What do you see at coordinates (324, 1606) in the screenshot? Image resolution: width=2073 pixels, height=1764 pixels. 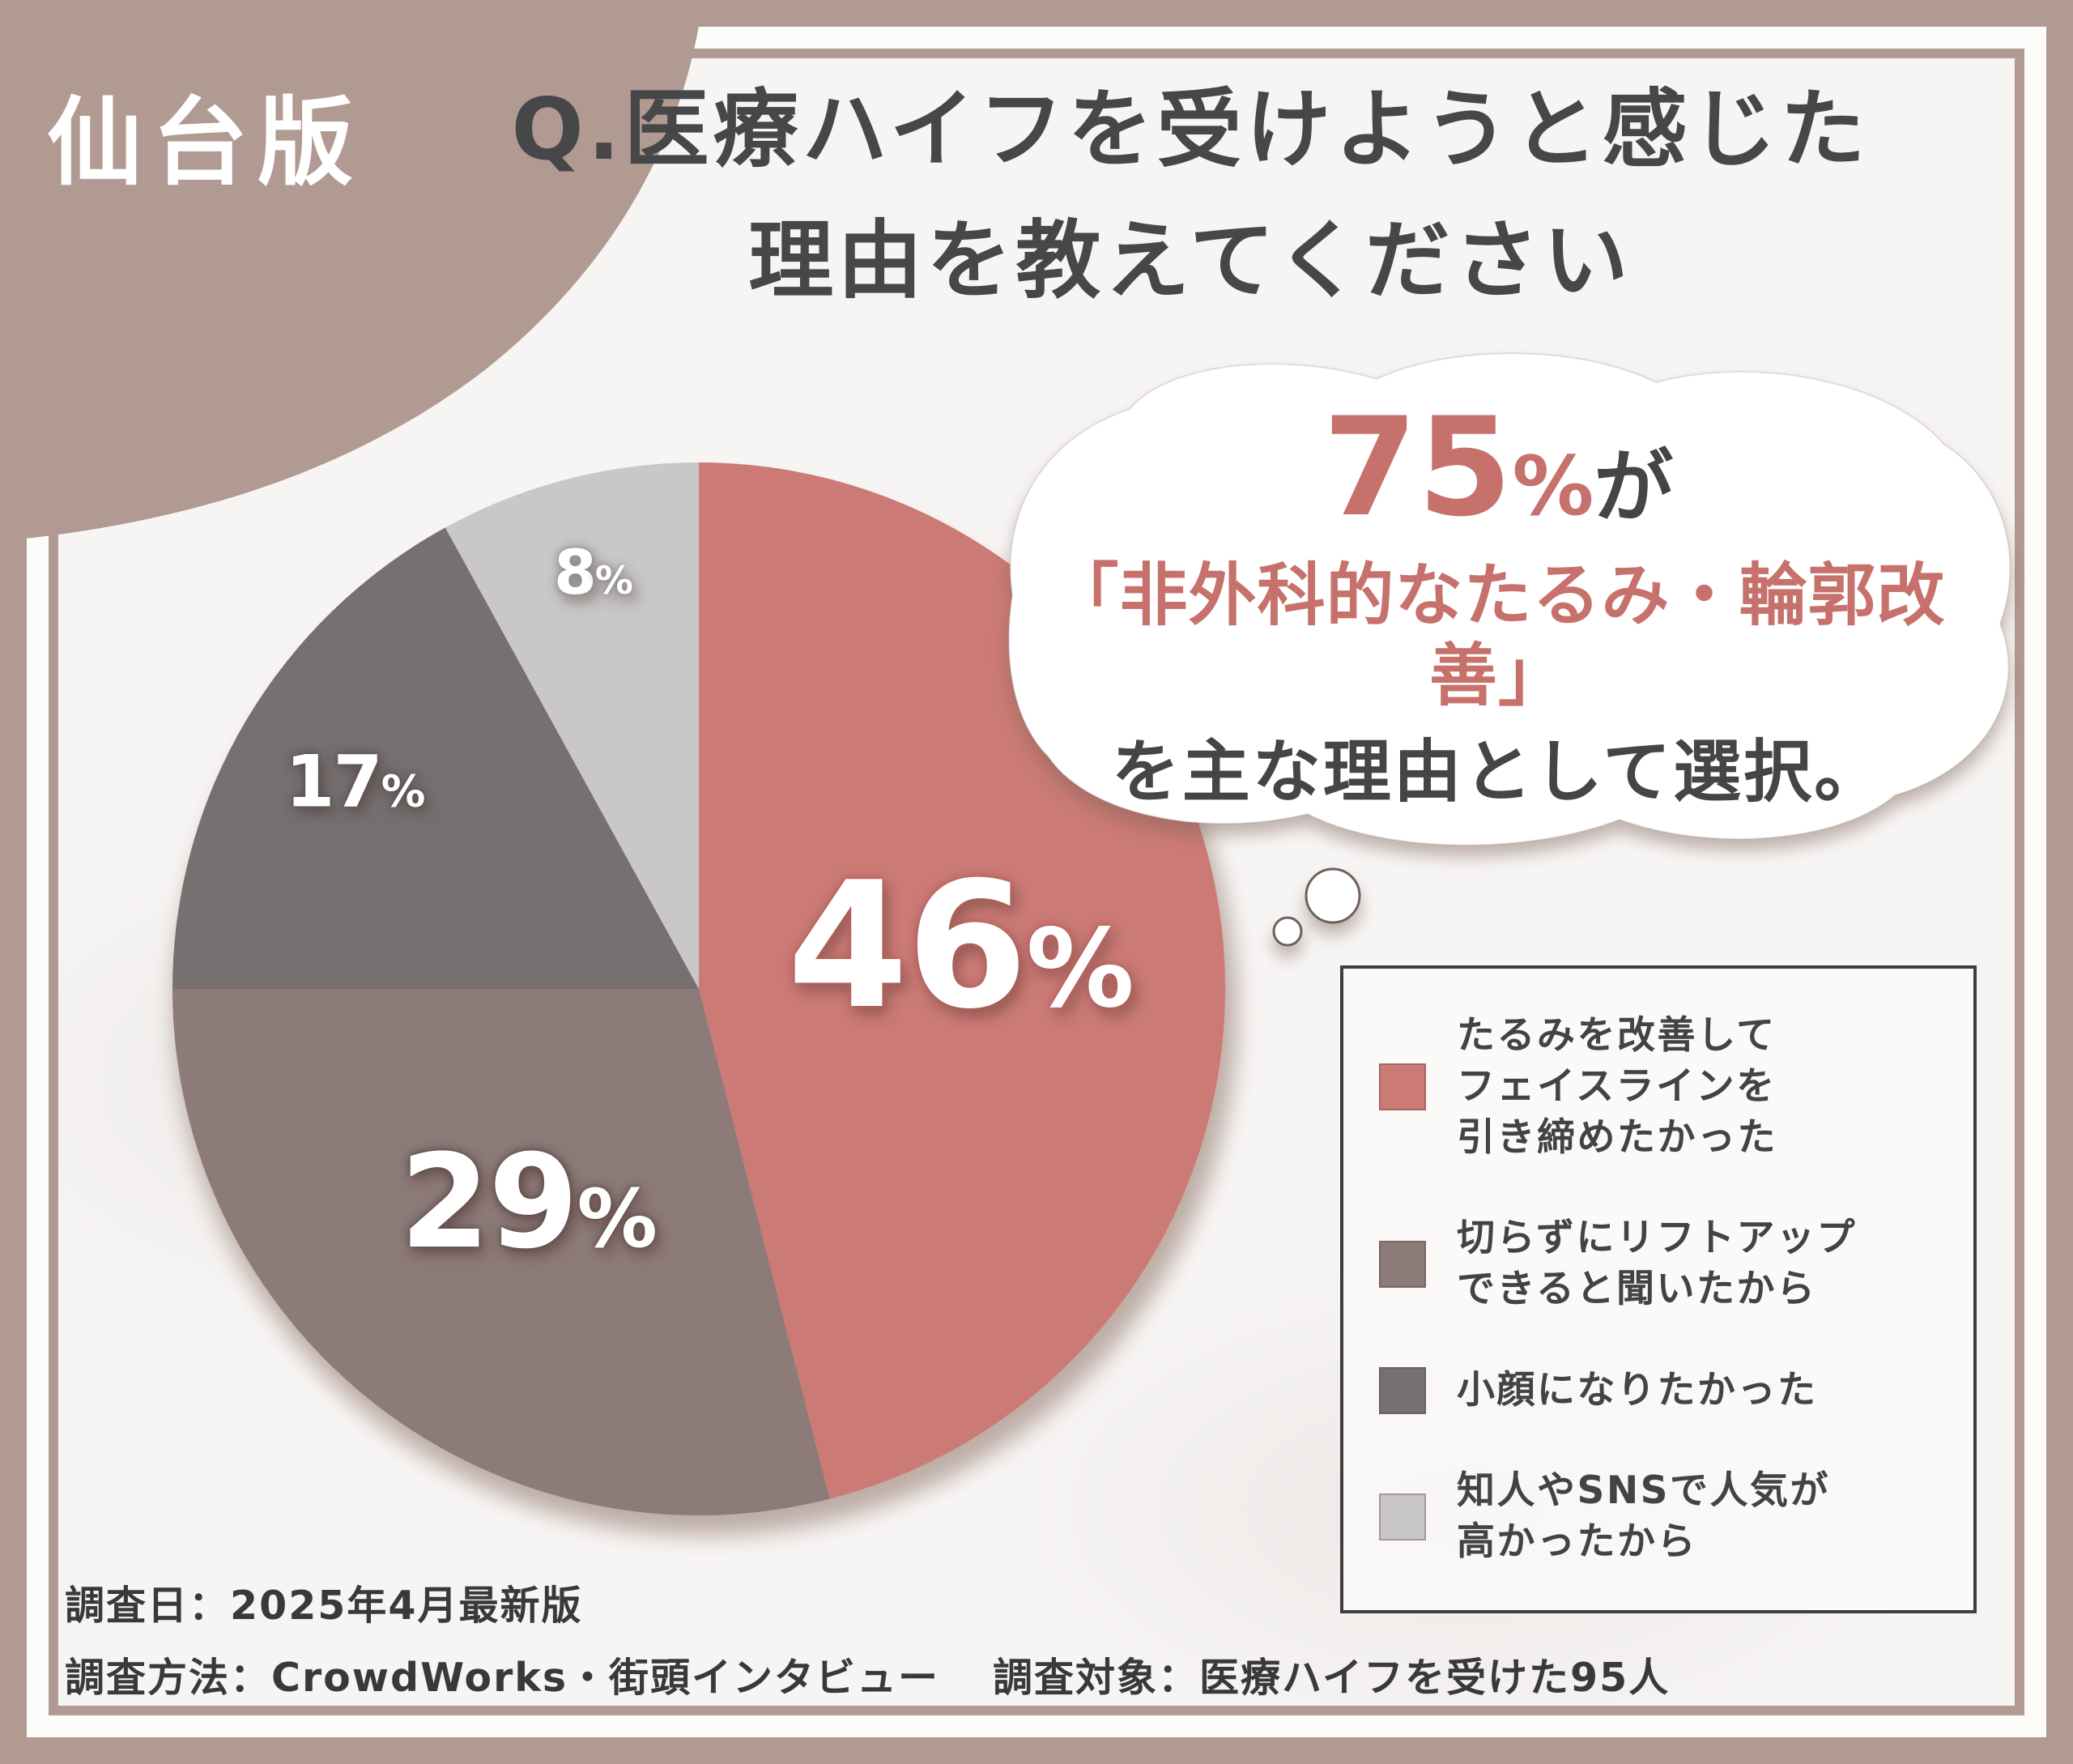 I see `survey-date: 調査日：2025年4月最新版` at bounding box center [324, 1606].